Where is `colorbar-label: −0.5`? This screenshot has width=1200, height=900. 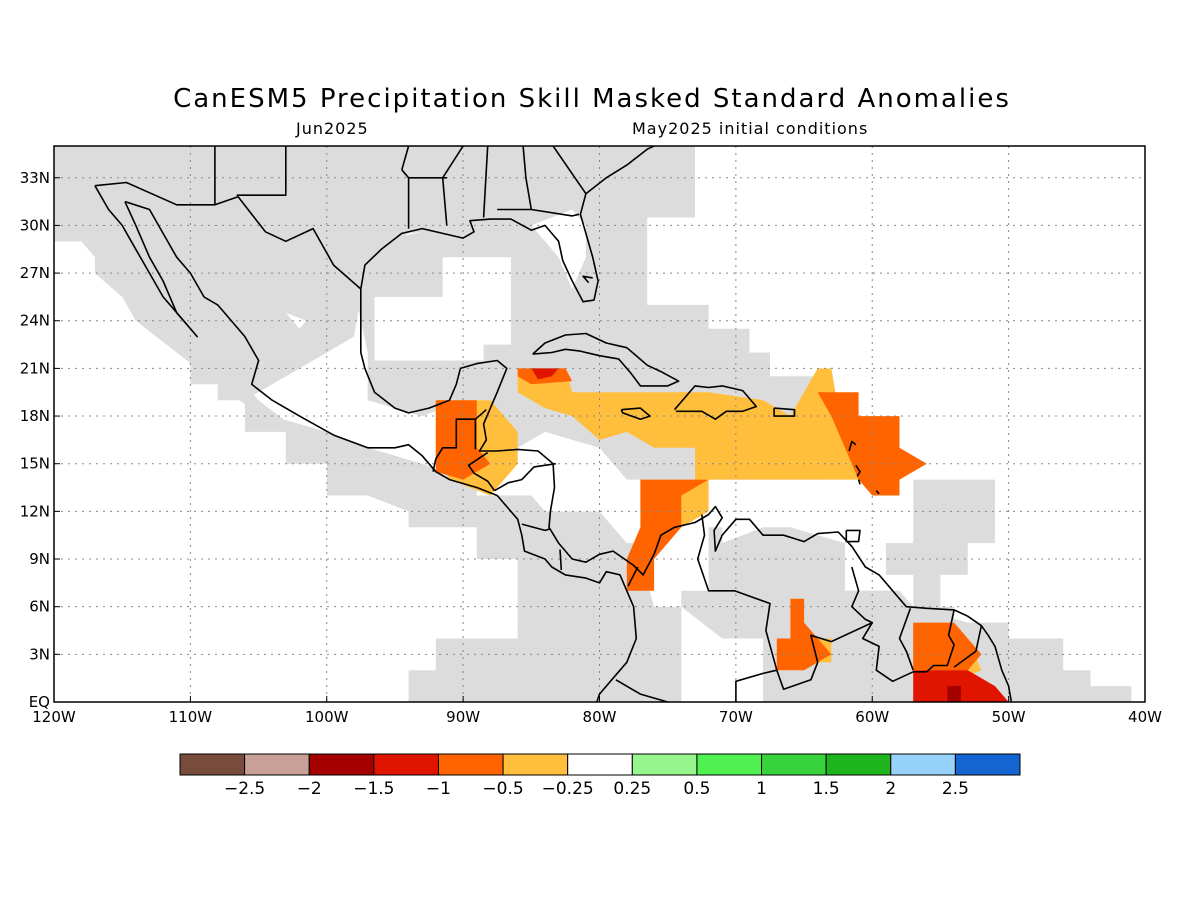
colorbar-label: −0.5 is located at coordinates (502, 789).